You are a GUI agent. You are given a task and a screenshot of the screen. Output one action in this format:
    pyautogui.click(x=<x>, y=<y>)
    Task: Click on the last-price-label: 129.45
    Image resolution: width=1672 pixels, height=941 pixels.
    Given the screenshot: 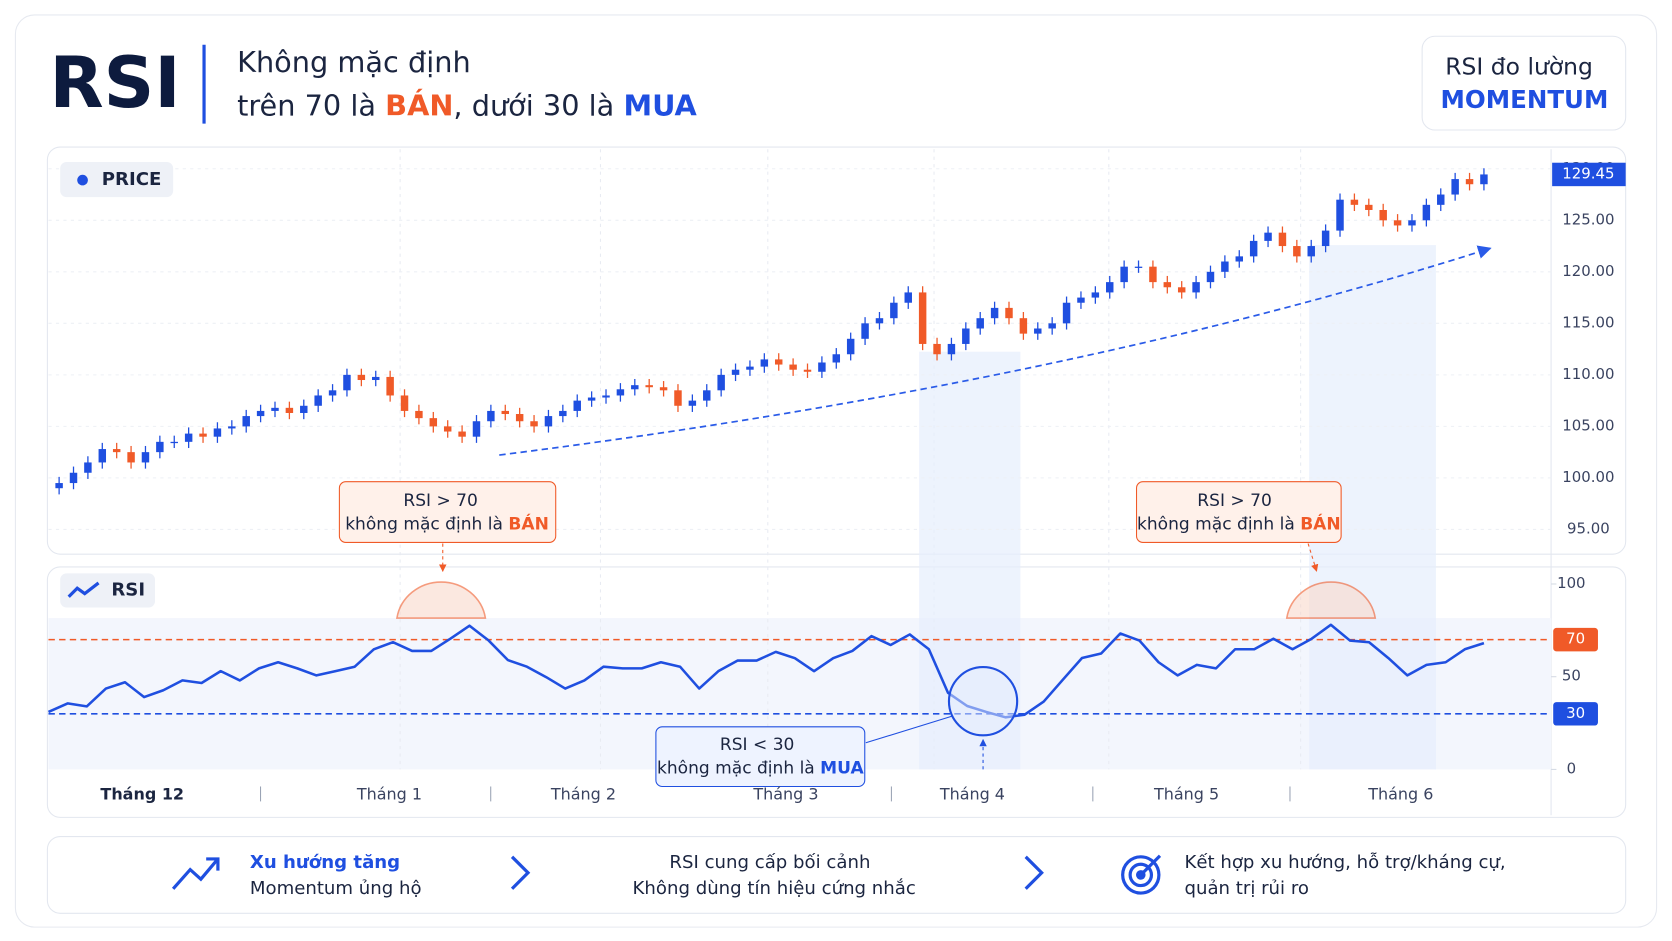 What is the action you would take?
    pyautogui.click(x=1588, y=173)
    